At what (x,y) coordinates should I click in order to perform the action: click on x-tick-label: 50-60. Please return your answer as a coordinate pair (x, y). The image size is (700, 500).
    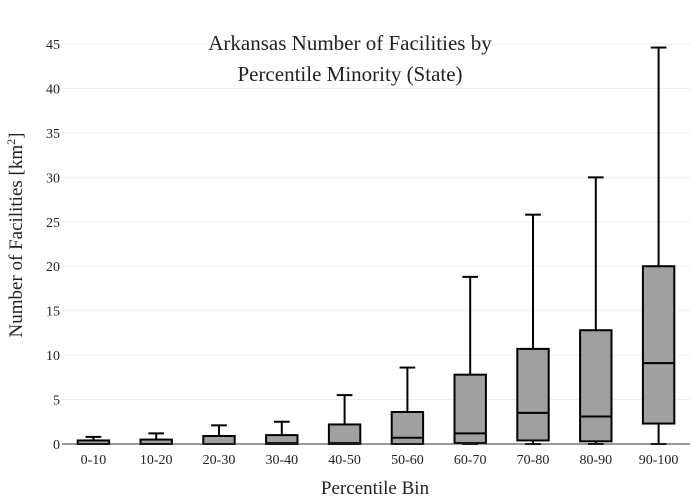
    Looking at the image, I should click on (407, 460).